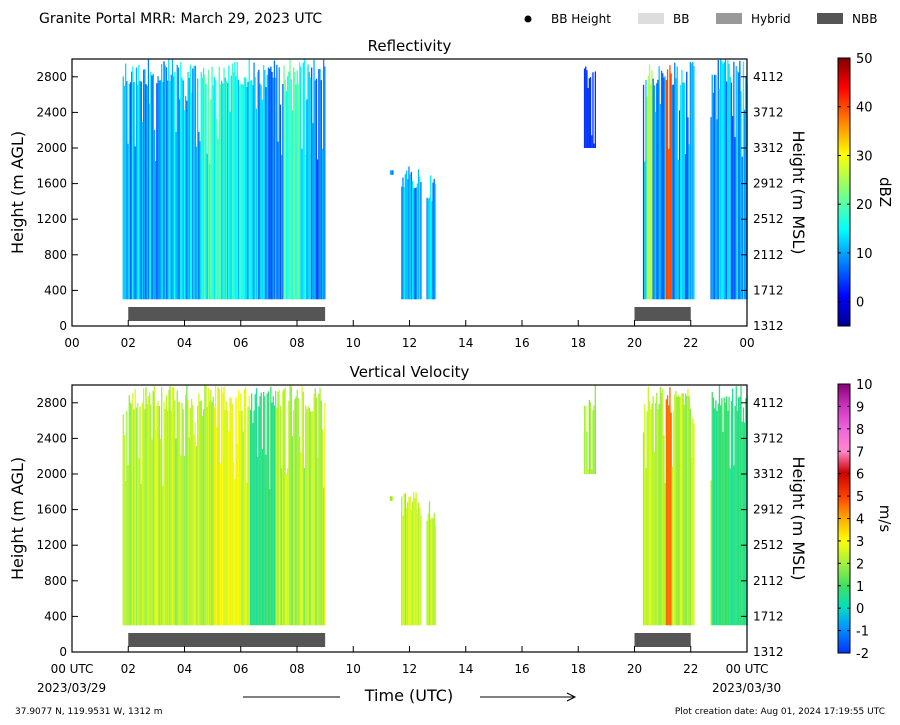  I want to click on nbb-bar, so click(662, 640).